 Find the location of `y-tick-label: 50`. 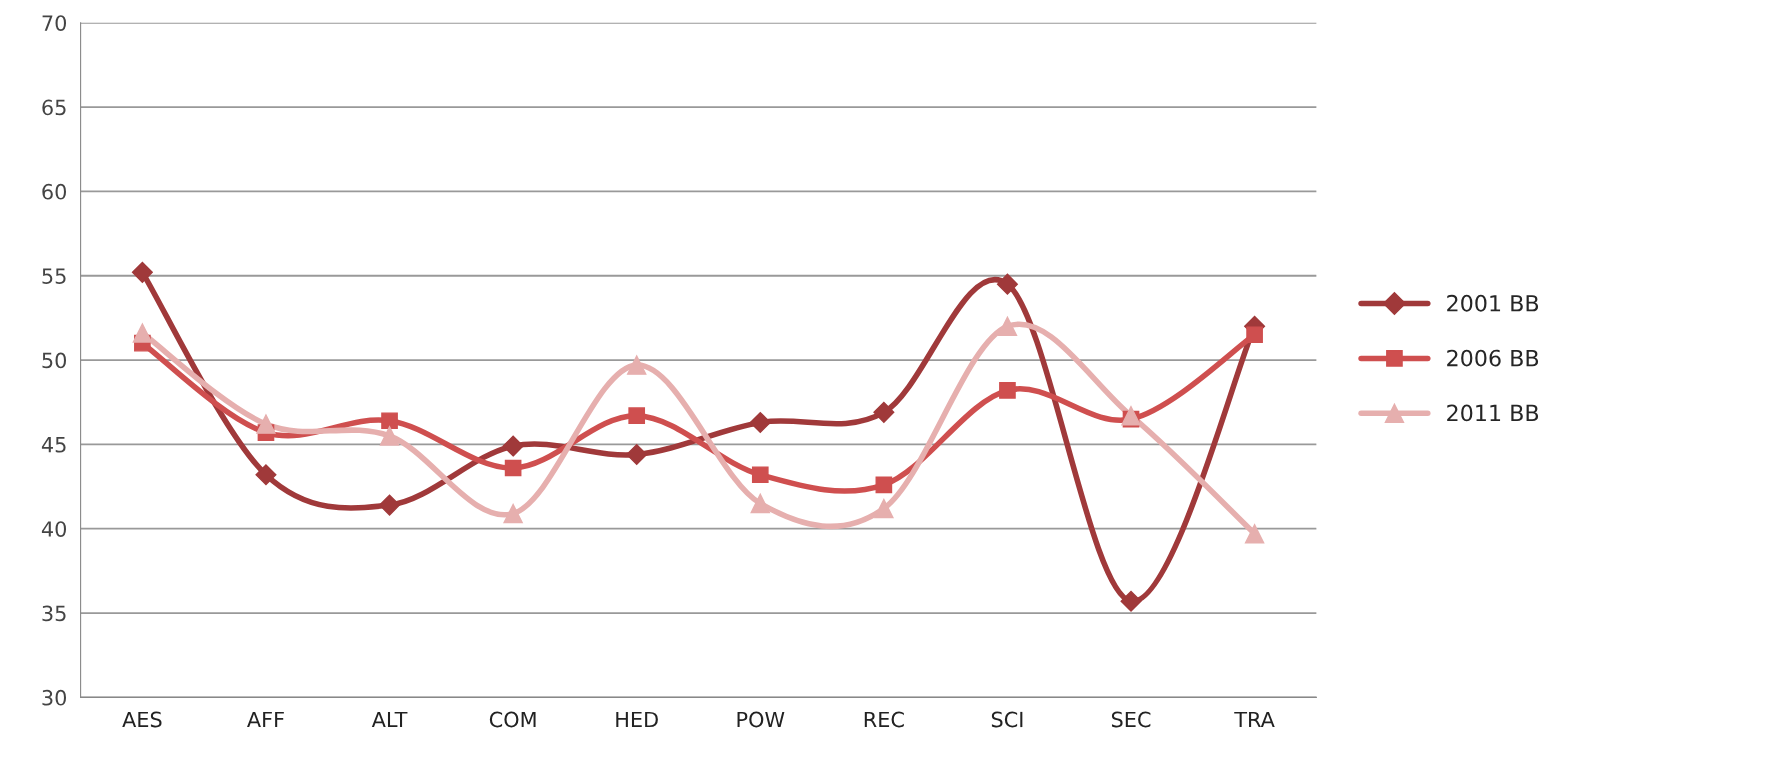

y-tick-label: 50 is located at coordinates (54, 360).